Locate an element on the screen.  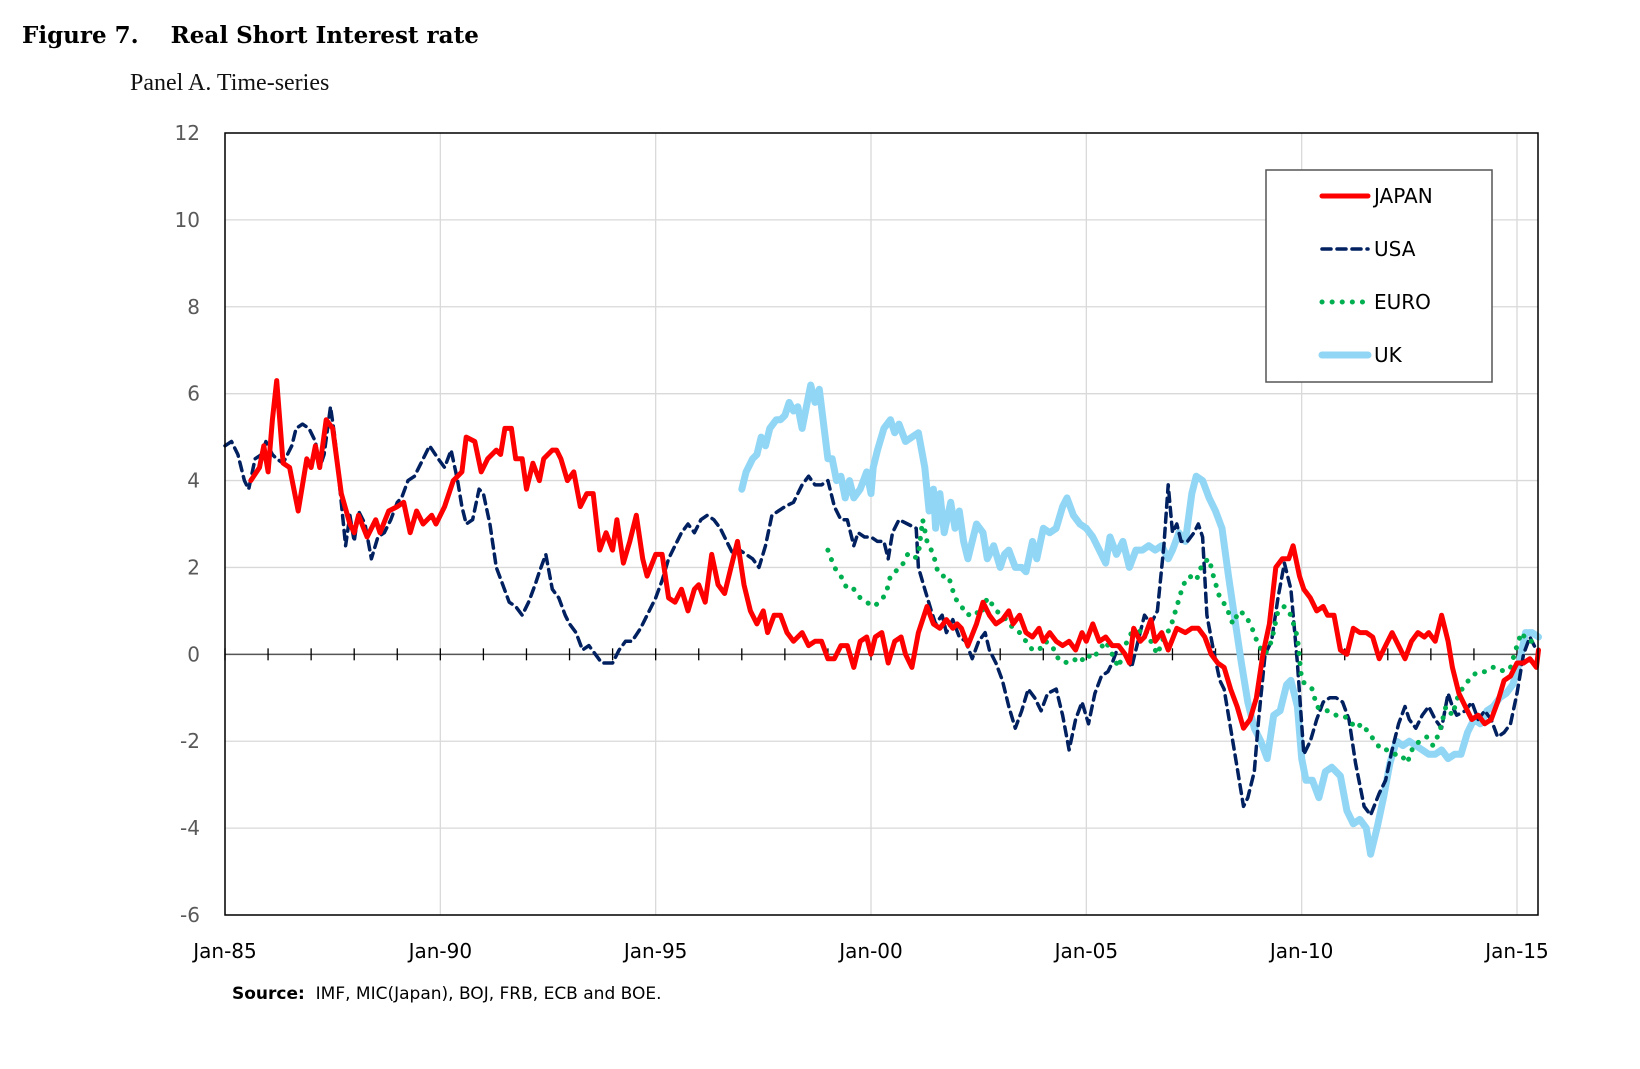
y-tick-label: 0 is located at coordinates (193, 654).